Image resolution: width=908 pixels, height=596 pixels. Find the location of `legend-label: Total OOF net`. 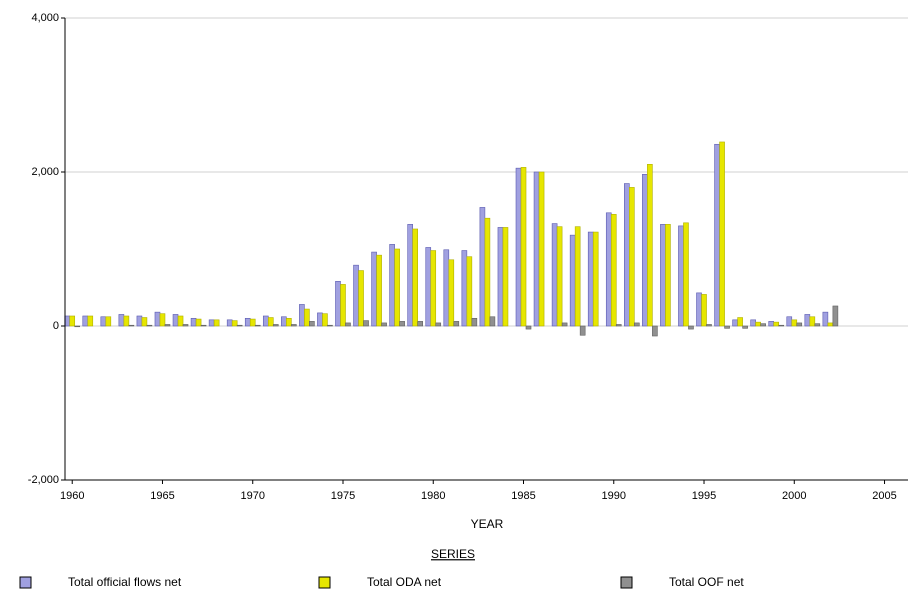

legend-label: Total OOF net is located at coordinates (706, 582).